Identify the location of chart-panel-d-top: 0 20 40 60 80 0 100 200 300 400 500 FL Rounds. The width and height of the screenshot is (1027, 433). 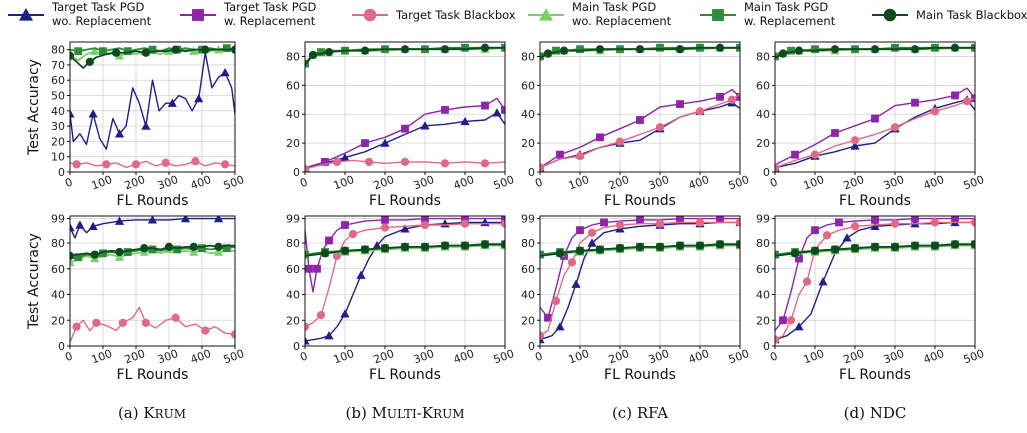
(871, 125).